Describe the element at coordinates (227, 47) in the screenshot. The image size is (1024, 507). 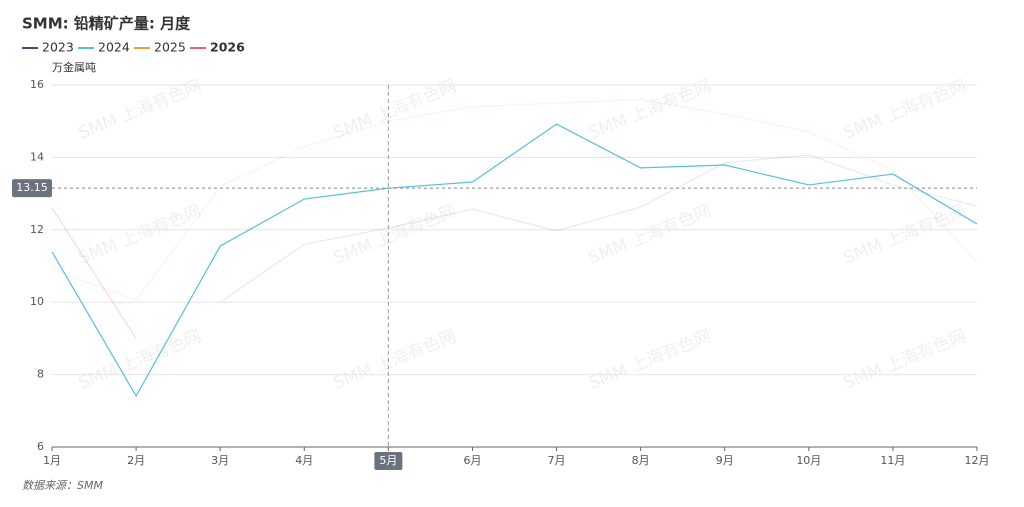
I see `legend-label: 2026` at that location.